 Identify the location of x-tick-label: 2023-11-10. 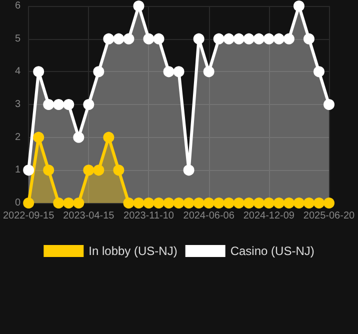
(149, 216).